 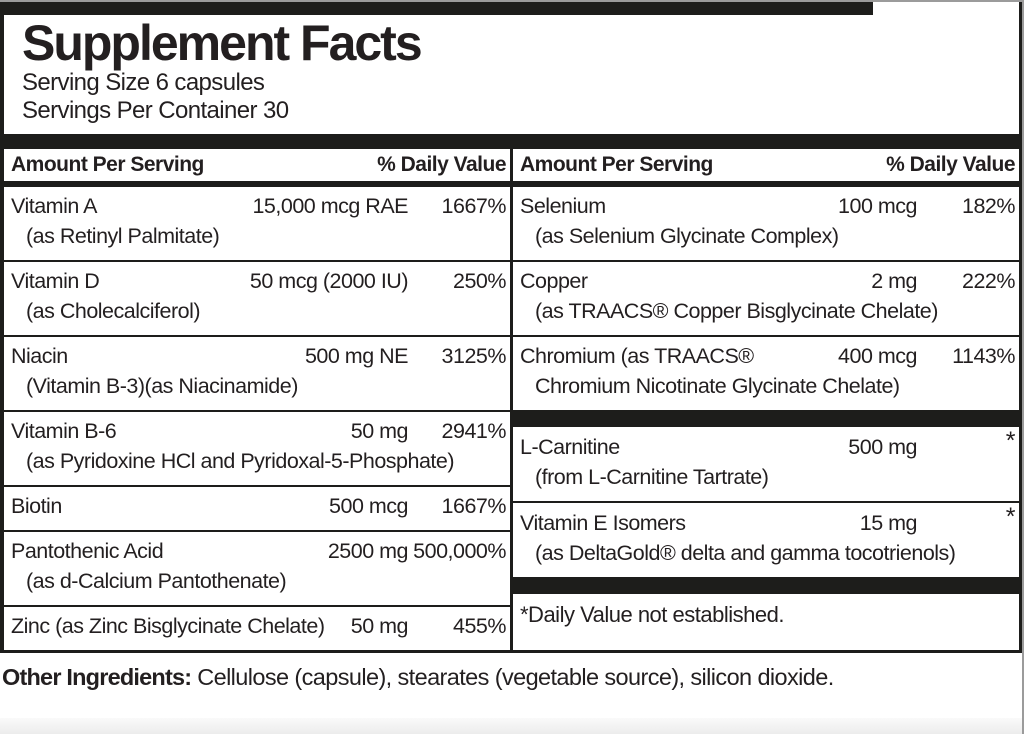 What do you see at coordinates (87, 550) in the screenshot?
I see `nutrient-name: Pantothenic Acid` at bounding box center [87, 550].